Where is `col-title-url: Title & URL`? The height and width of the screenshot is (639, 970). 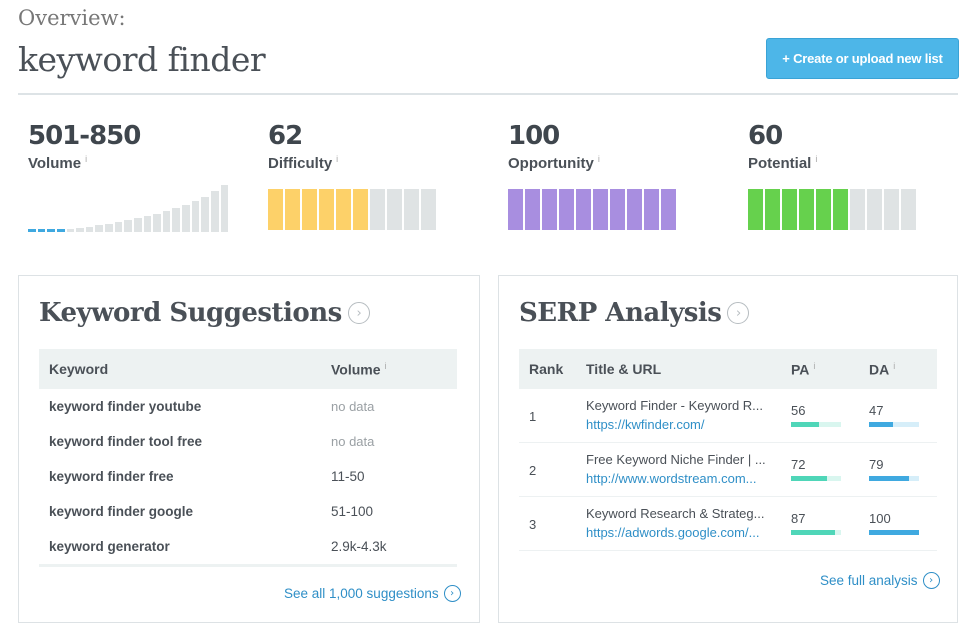
col-title-url: Title & URL is located at coordinates (624, 369).